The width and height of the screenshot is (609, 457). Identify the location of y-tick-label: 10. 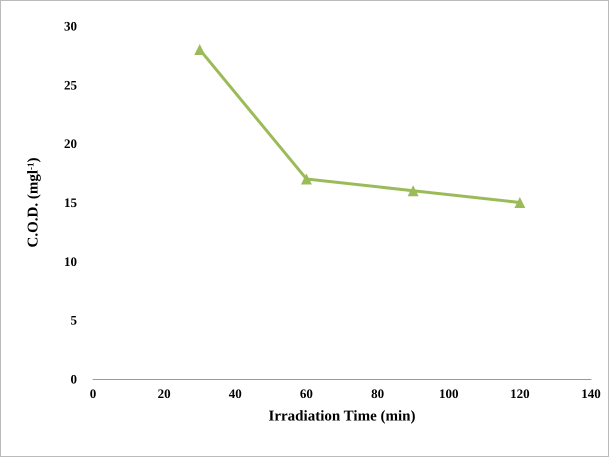
(70, 261).